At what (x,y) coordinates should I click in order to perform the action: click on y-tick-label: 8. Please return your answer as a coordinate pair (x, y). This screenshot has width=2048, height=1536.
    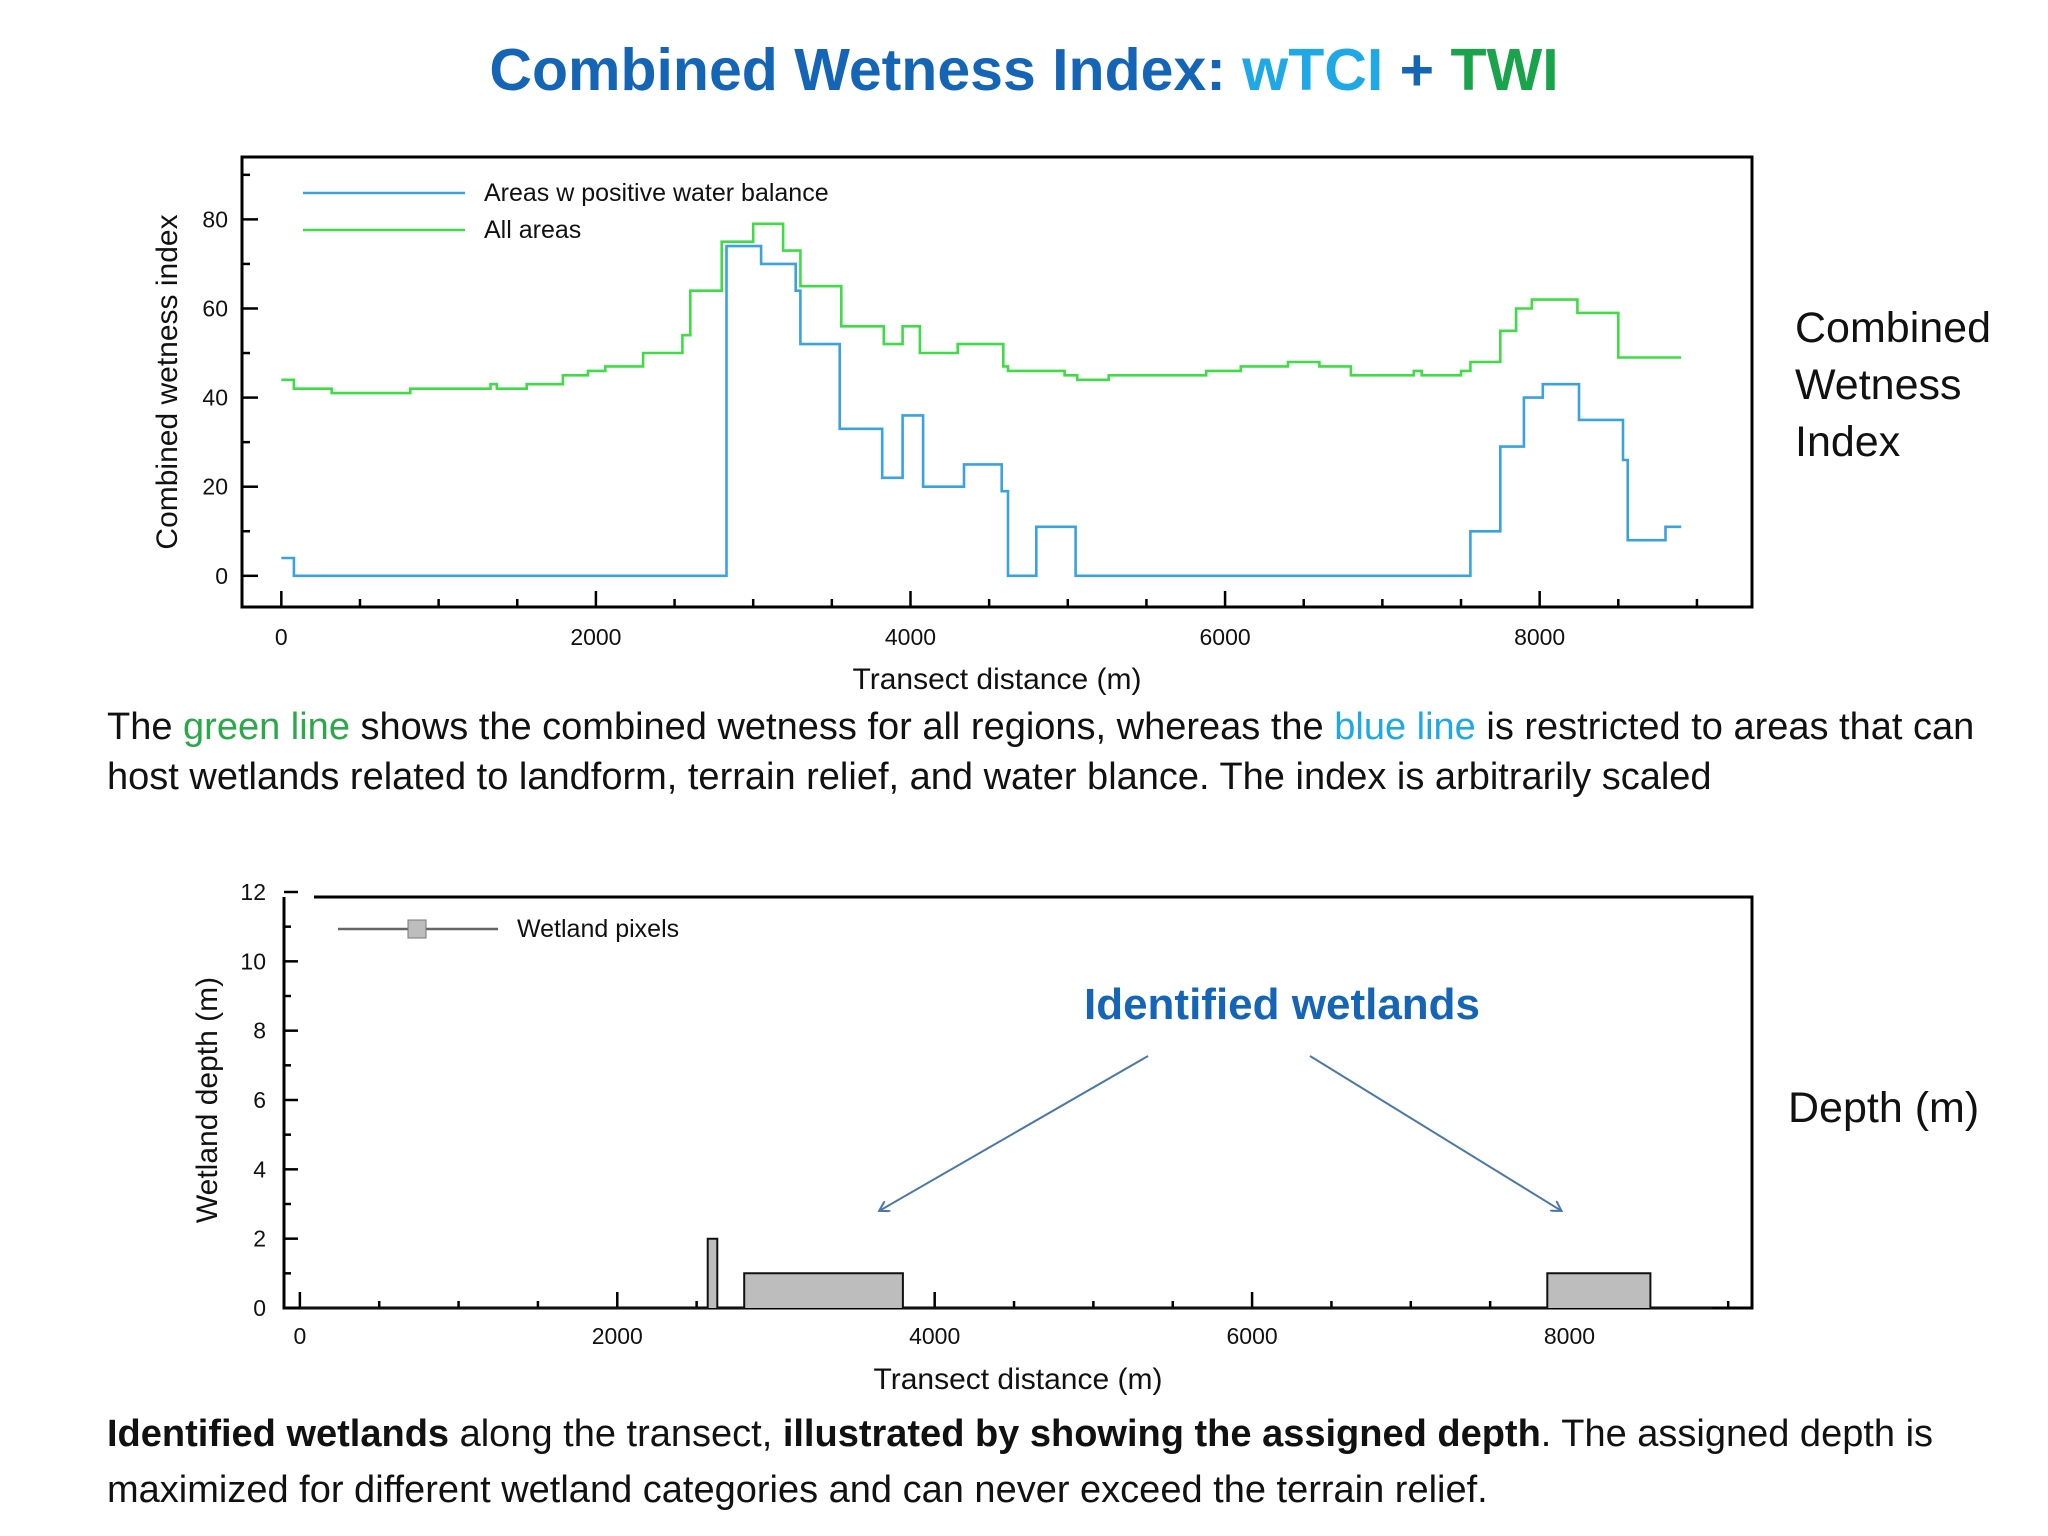
    Looking at the image, I should click on (259, 1031).